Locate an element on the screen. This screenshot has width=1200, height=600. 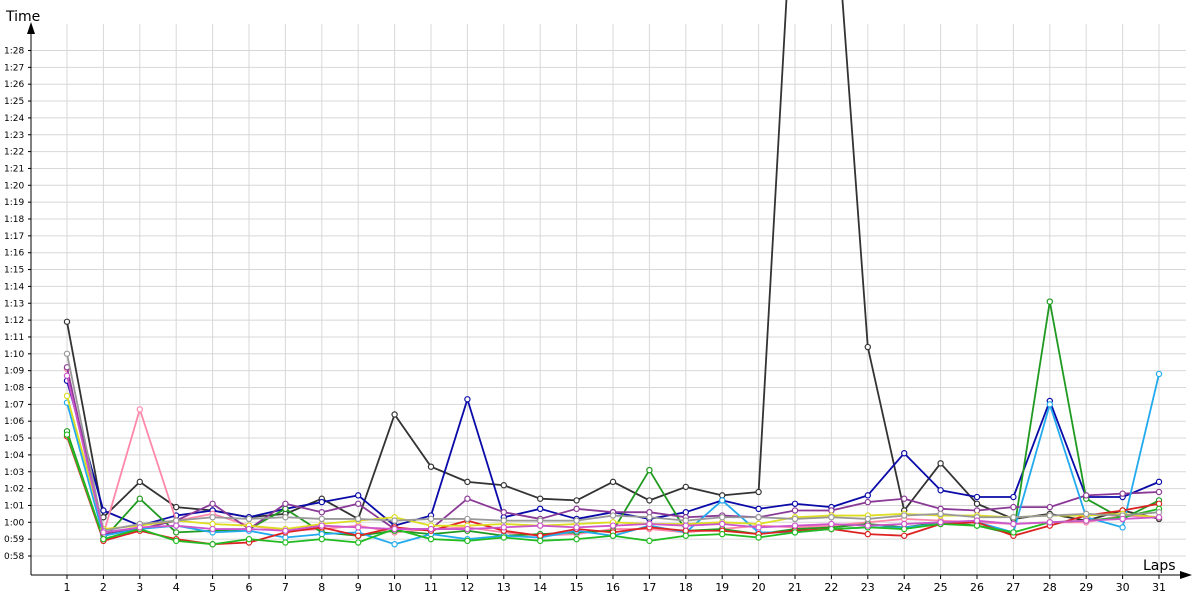
x-tick-label: 23 is located at coordinates (868, 587).